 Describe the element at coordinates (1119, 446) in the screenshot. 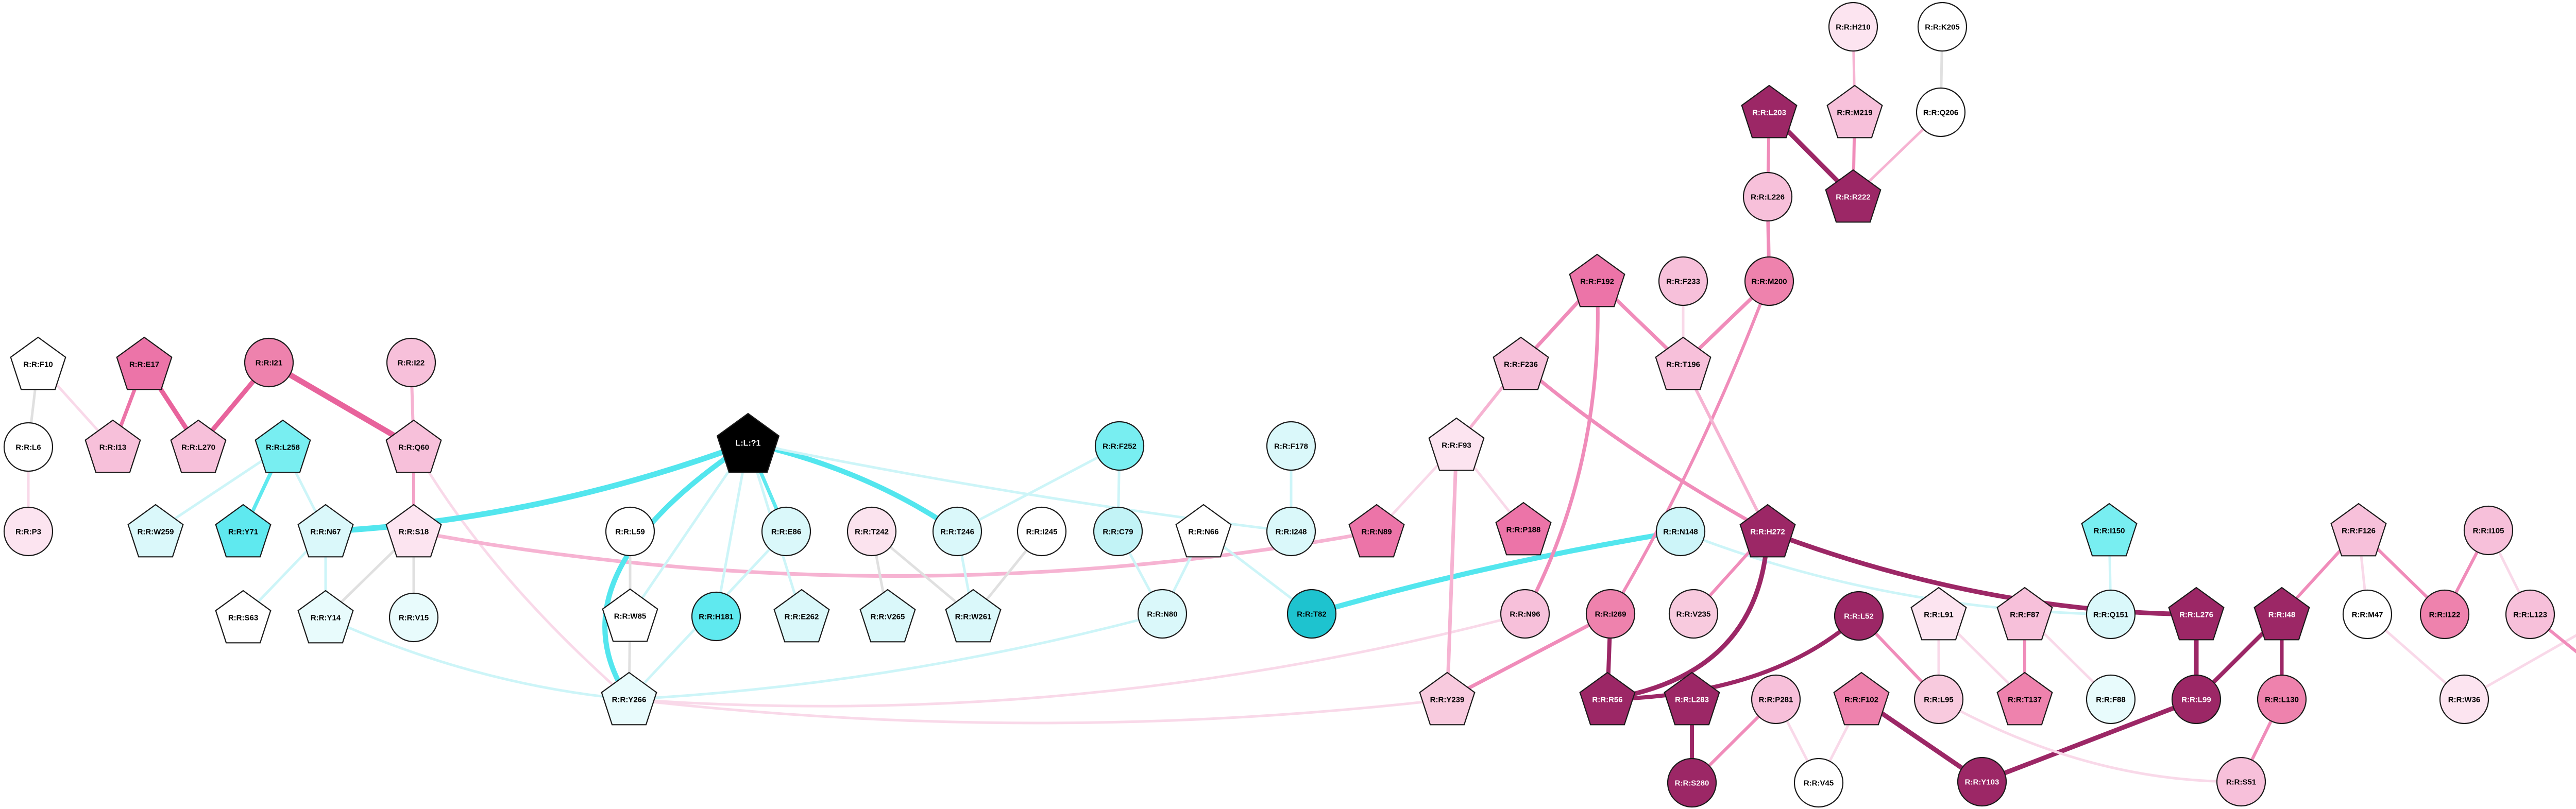

I see `node-F252: R:R:F252` at that location.